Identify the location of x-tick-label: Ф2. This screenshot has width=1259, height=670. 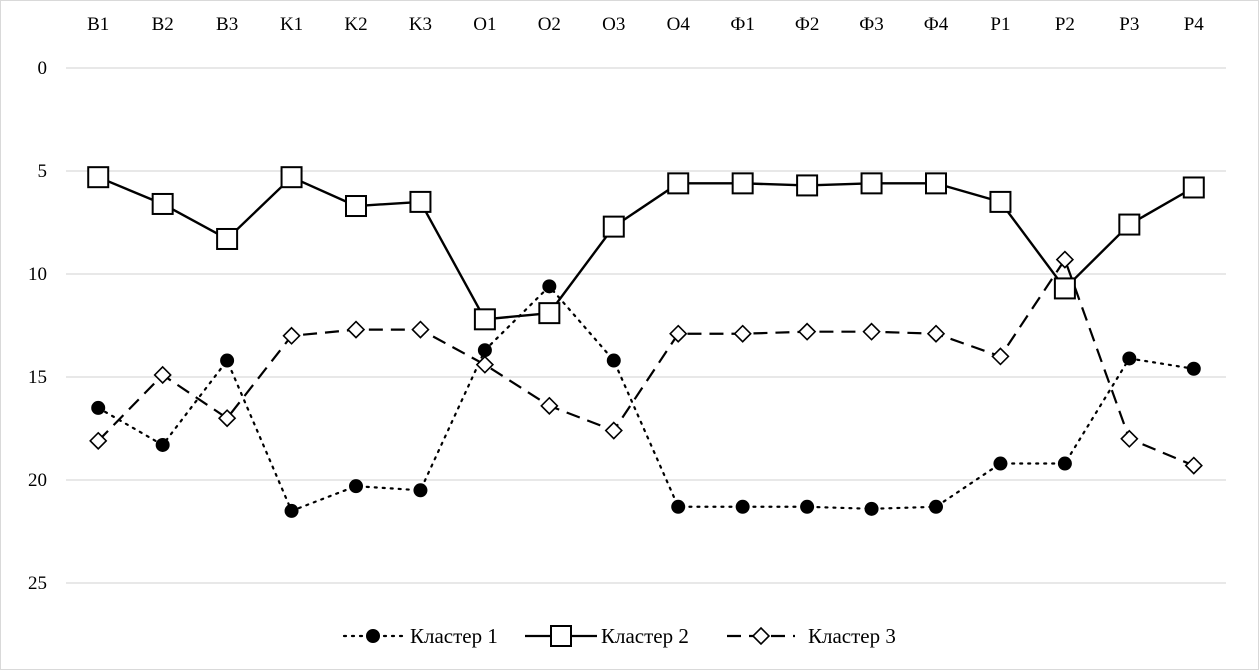
(807, 24).